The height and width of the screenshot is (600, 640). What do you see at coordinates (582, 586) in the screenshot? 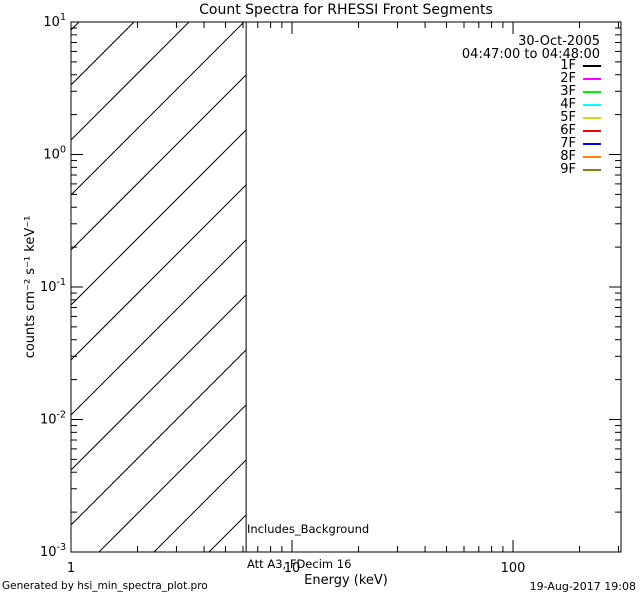
I see `footer-timestamp: 19-Aug-2017 19:08` at bounding box center [582, 586].